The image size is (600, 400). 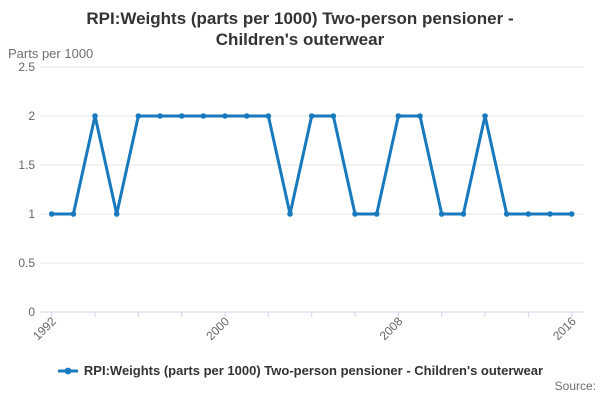 What do you see at coordinates (51, 53) in the screenshot?
I see `y-axis-unit-label: Parts per 1000` at bounding box center [51, 53].